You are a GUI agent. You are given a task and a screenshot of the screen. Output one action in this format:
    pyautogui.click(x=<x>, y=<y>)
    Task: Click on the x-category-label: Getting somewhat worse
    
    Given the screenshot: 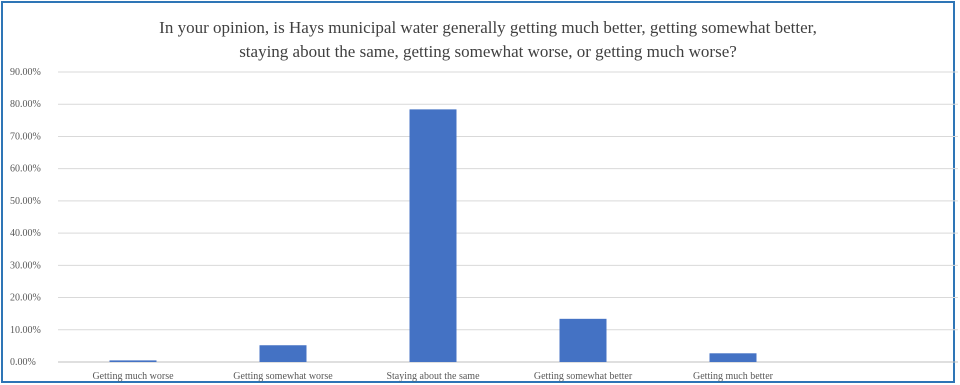 What is the action you would take?
    pyautogui.click(x=283, y=376)
    